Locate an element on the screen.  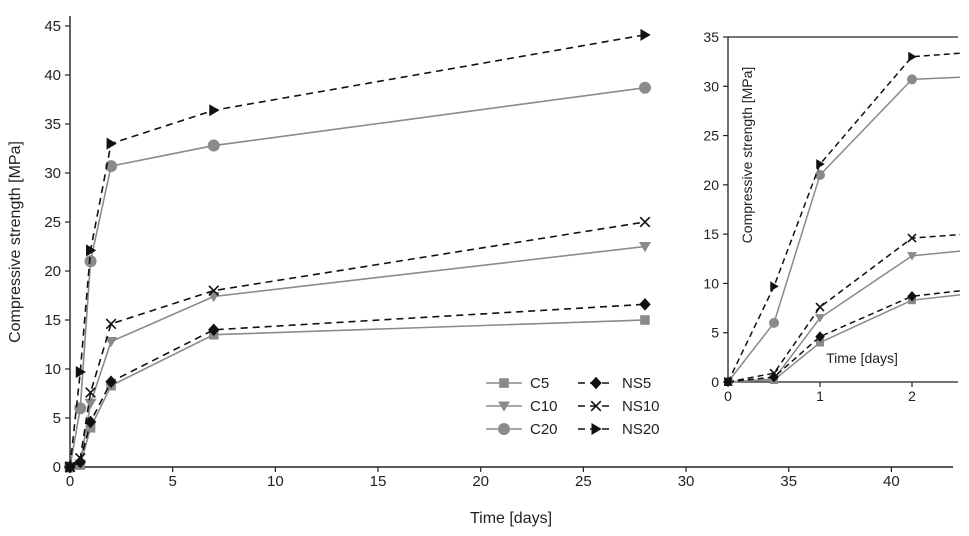
legend-label-ns5: NS5 is located at coordinates (636, 383).